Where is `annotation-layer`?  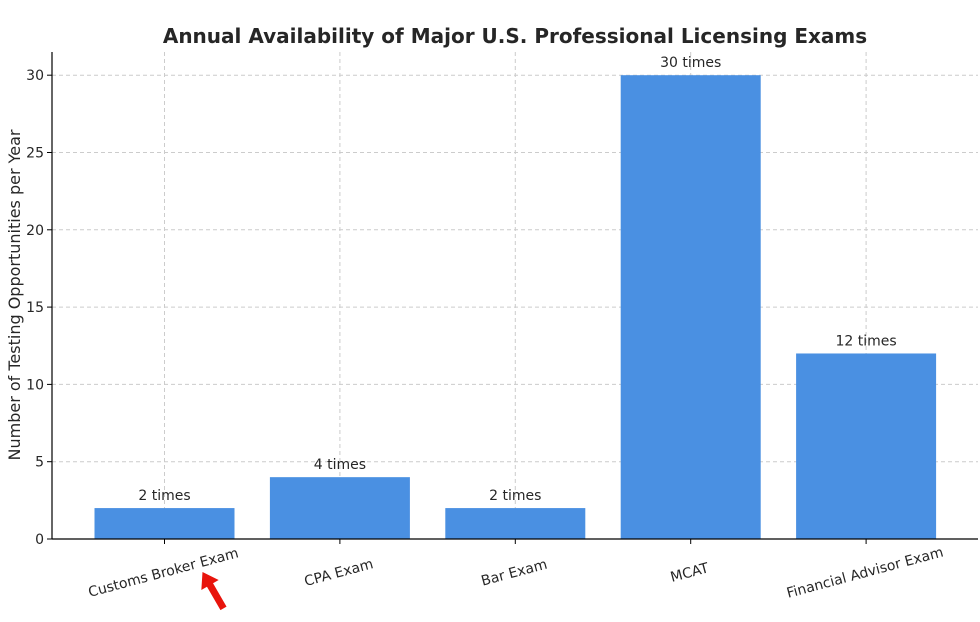 annotation-layer is located at coordinates (214, 591).